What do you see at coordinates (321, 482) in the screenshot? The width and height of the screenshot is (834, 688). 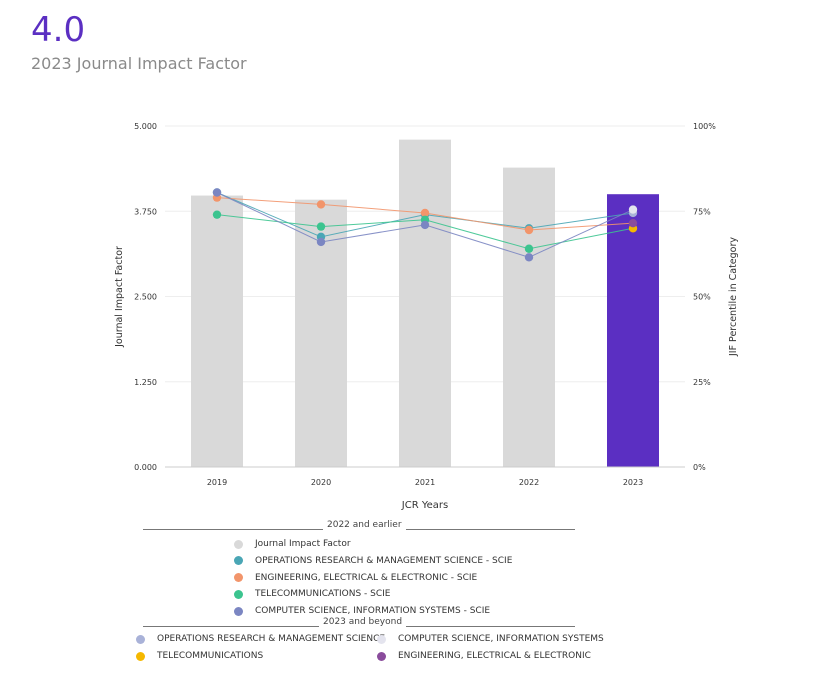 I see `x-tick-label: 2020` at bounding box center [321, 482].